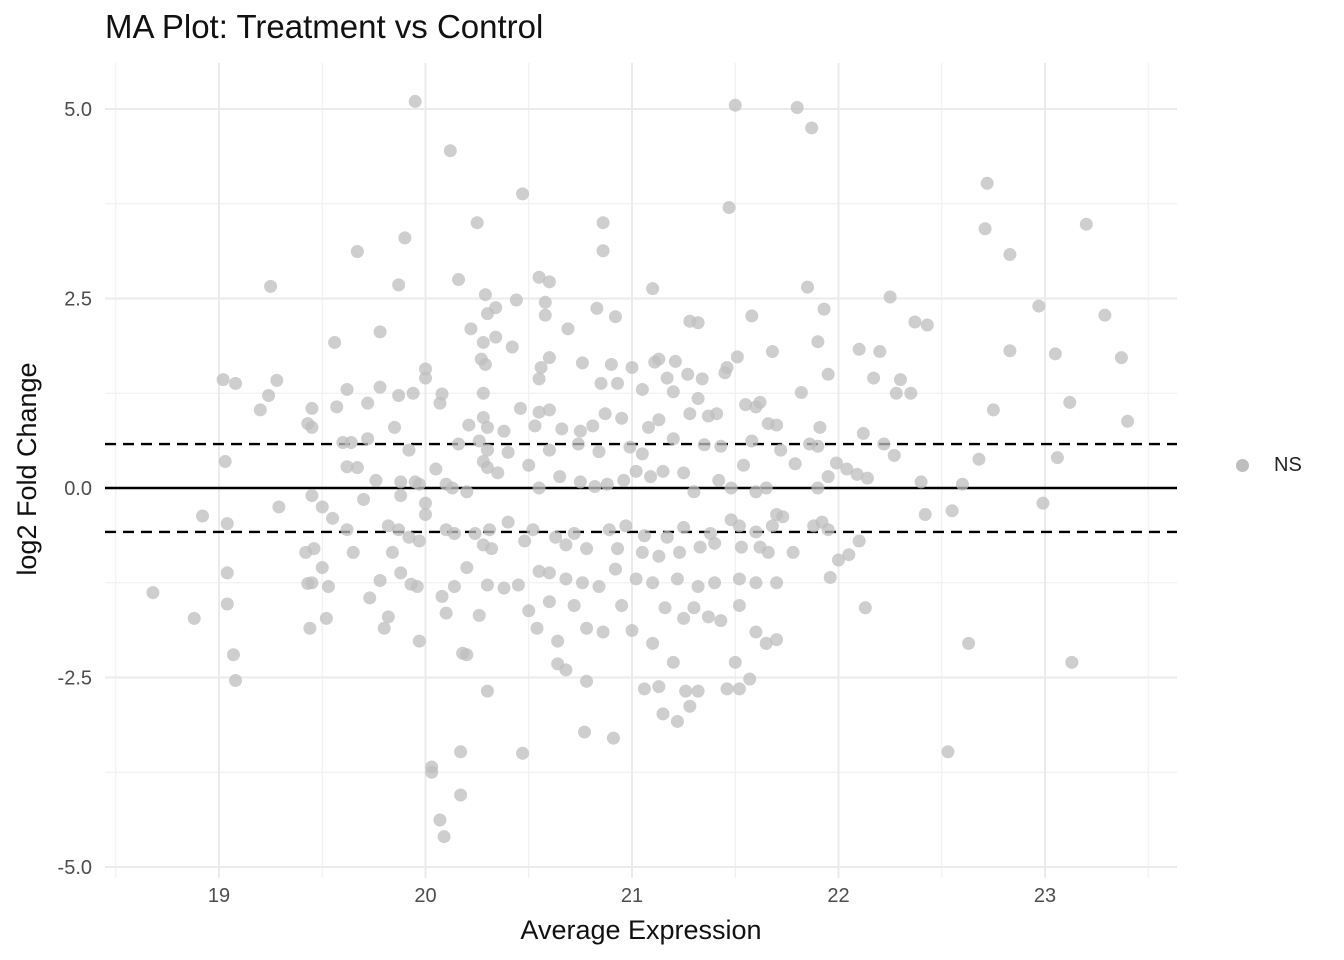 The image size is (1344, 960). Describe the element at coordinates (75, 679) in the screenshot. I see `y-tick-label: -2.5` at that location.